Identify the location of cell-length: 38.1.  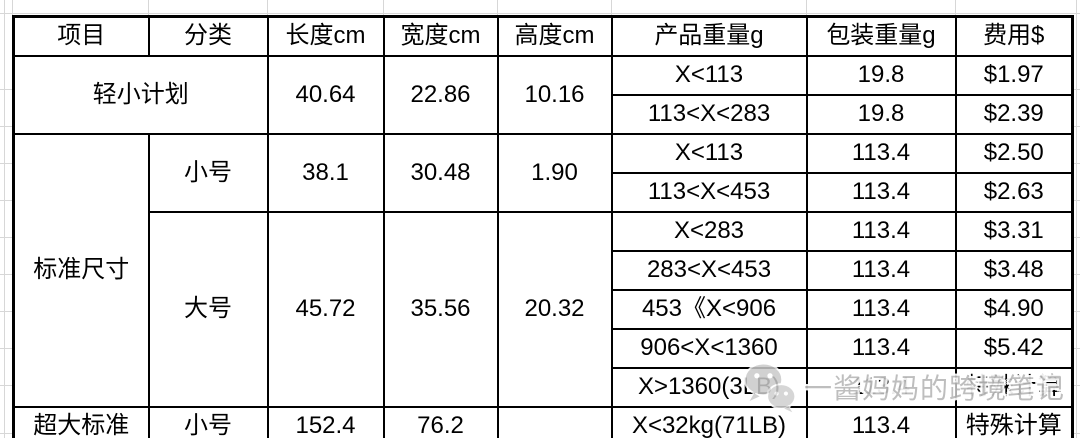
(325, 173).